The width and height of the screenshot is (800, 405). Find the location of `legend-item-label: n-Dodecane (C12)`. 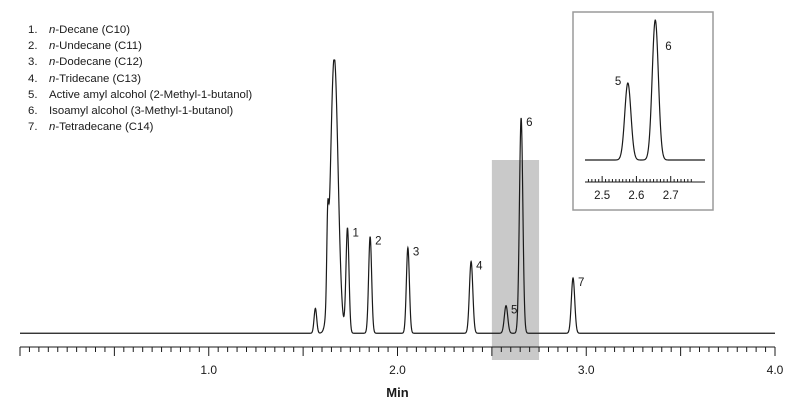

legend-item-label: n-Dodecane (C12) is located at coordinates (96, 62).